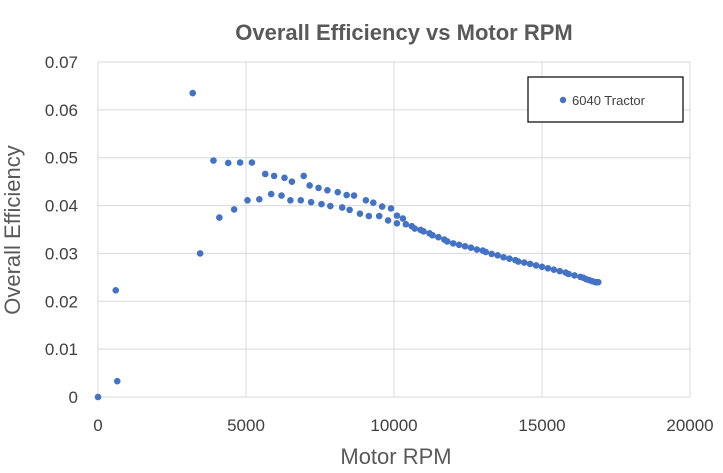  Describe the element at coordinates (563, 100) in the screenshot. I see `legend-marker` at that location.